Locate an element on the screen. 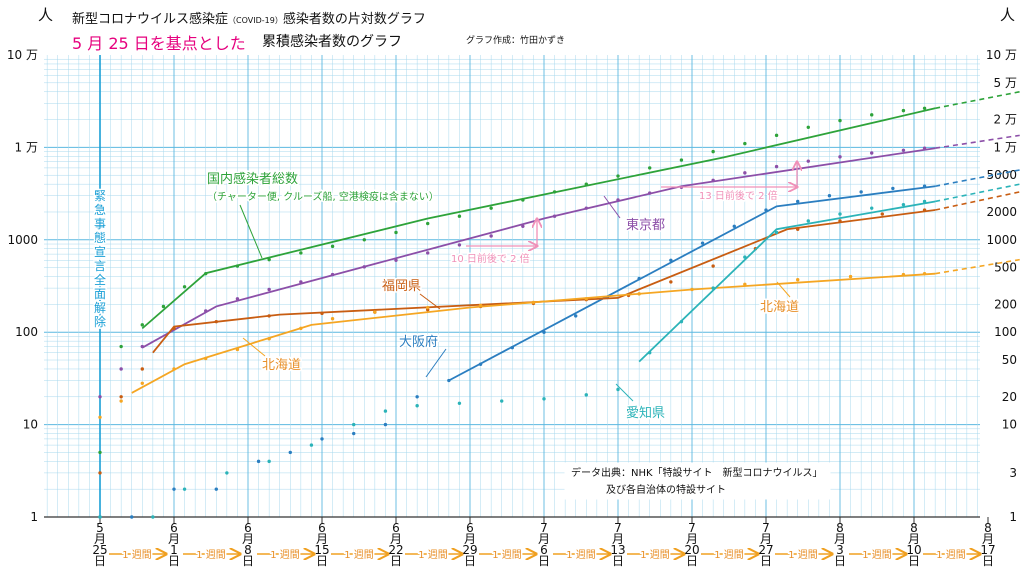 The image size is (1024, 583). right-unit-label: 人 is located at coordinates (1008, 15).